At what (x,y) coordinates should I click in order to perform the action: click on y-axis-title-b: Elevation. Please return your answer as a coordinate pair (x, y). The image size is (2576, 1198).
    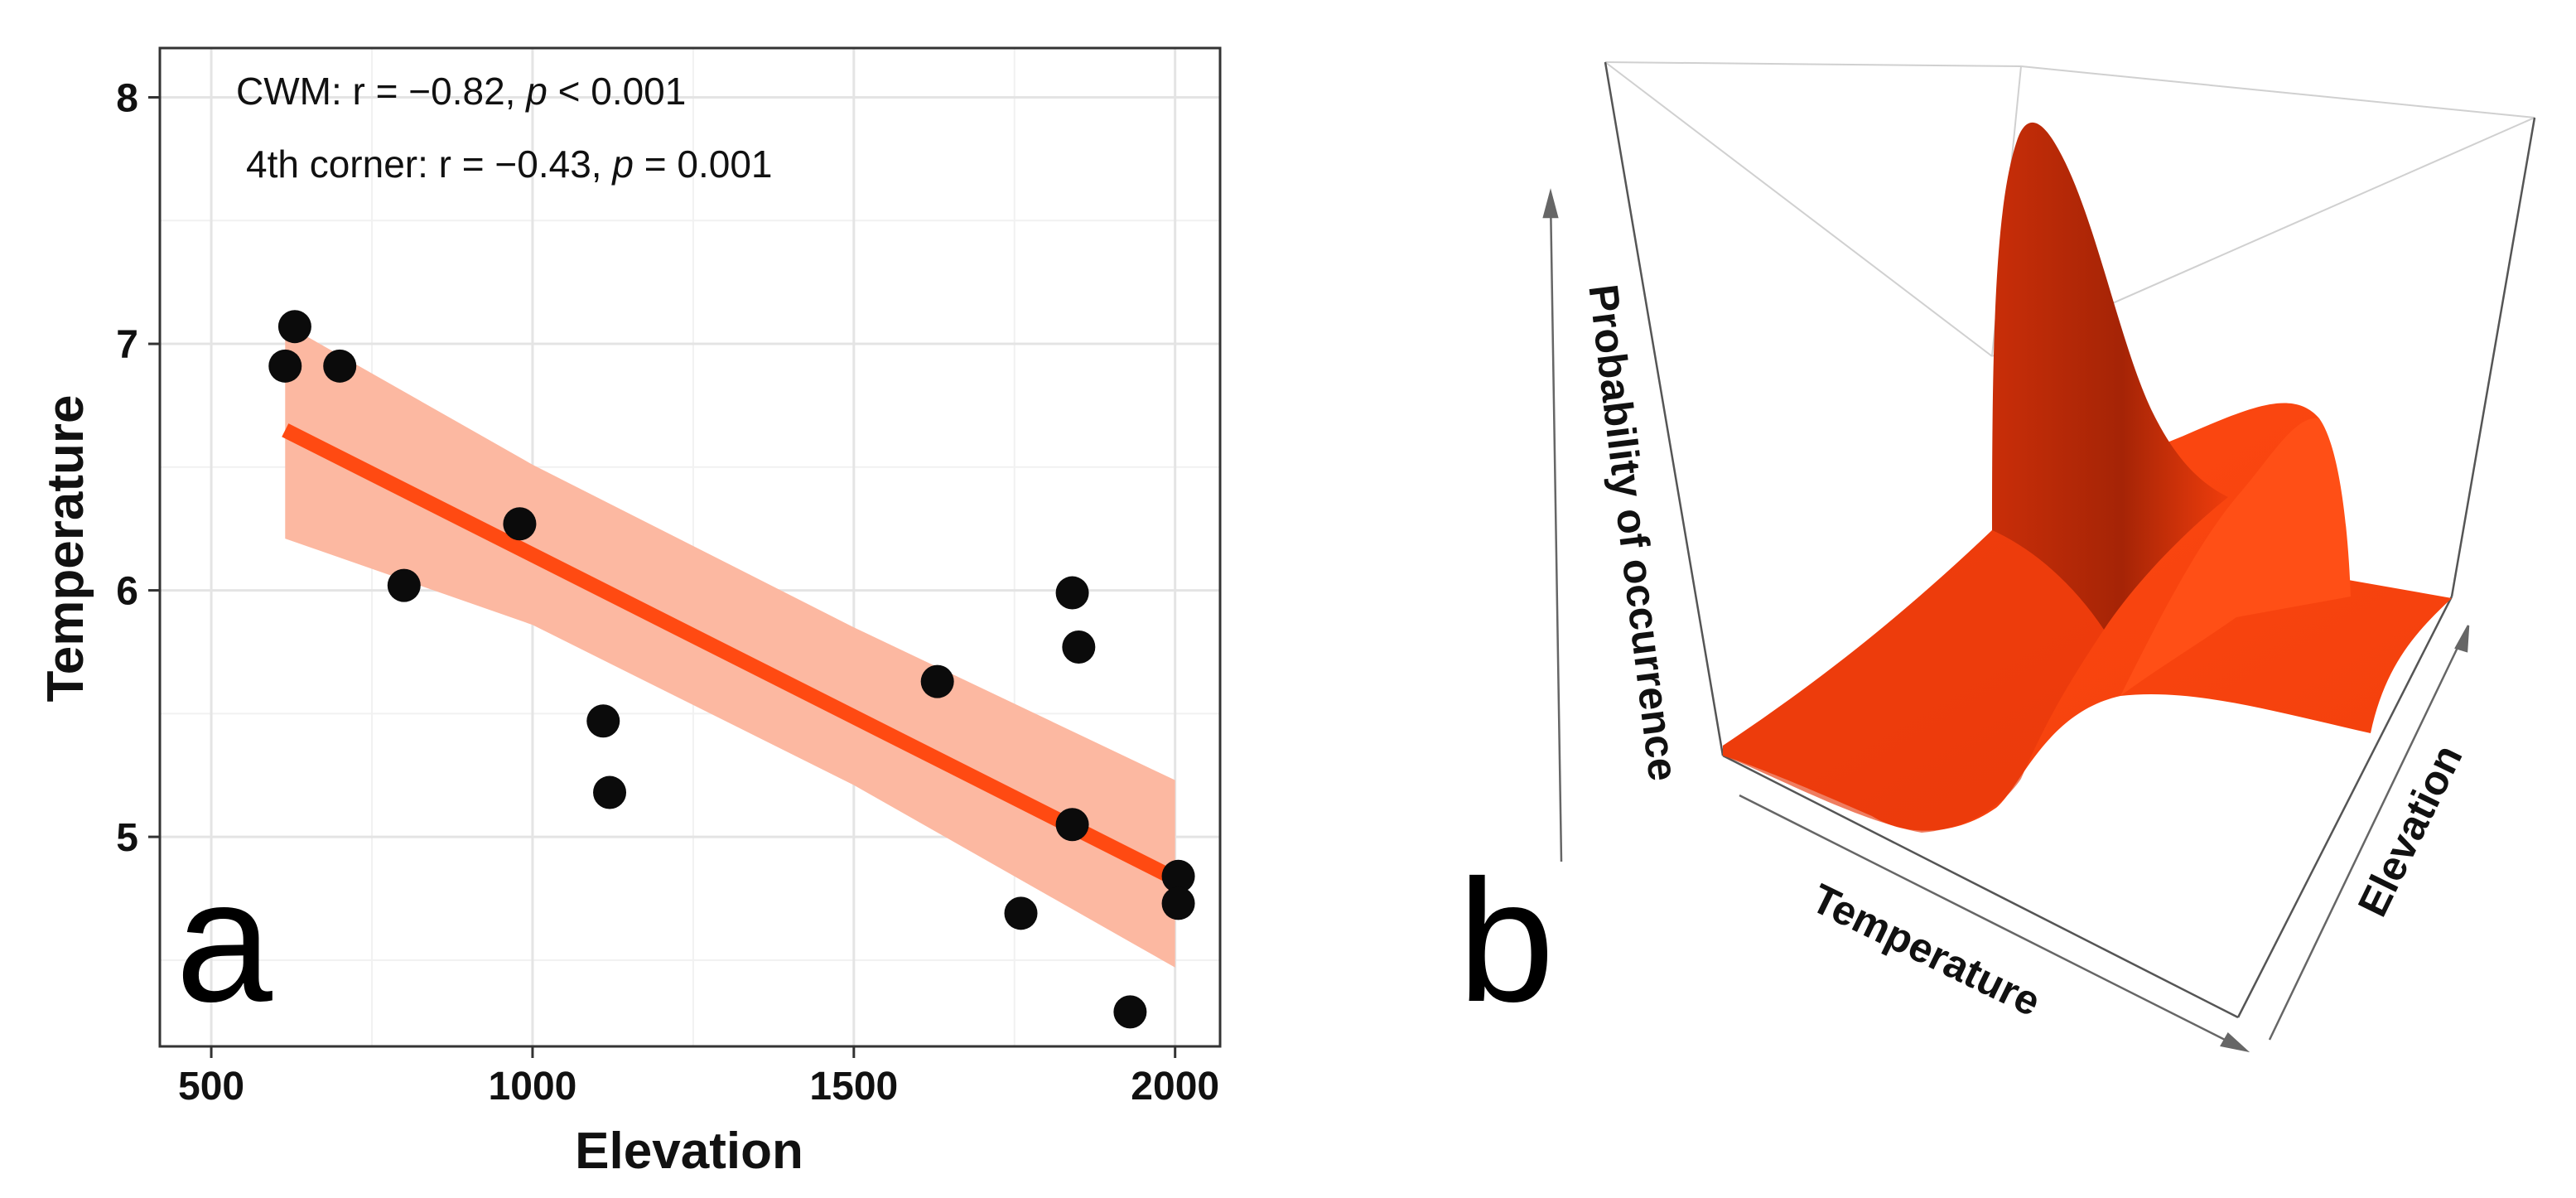
    Looking at the image, I should click on (2410, 830).